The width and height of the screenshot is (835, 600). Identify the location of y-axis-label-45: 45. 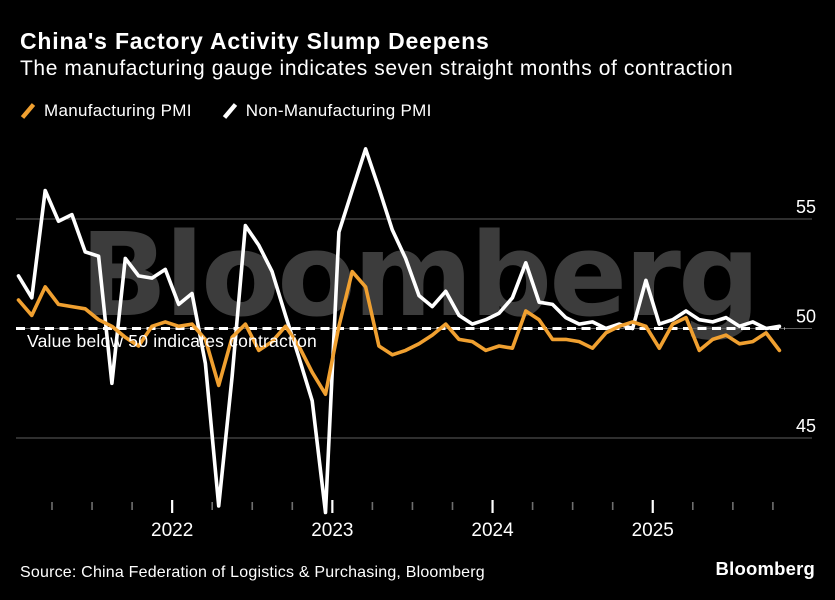
(806, 426).